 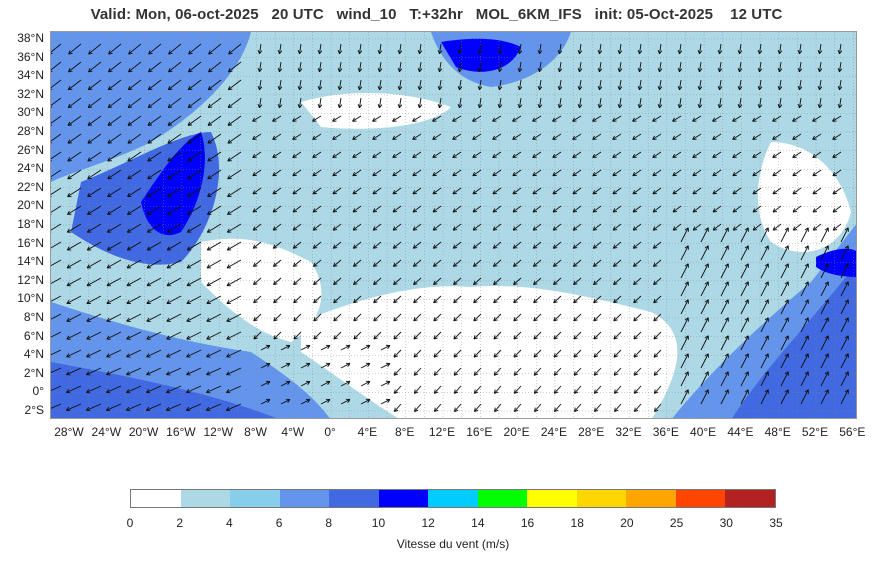 What do you see at coordinates (750, 498) in the screenshot?
I see `colorbar-segment` at bounding box center [750, 498].